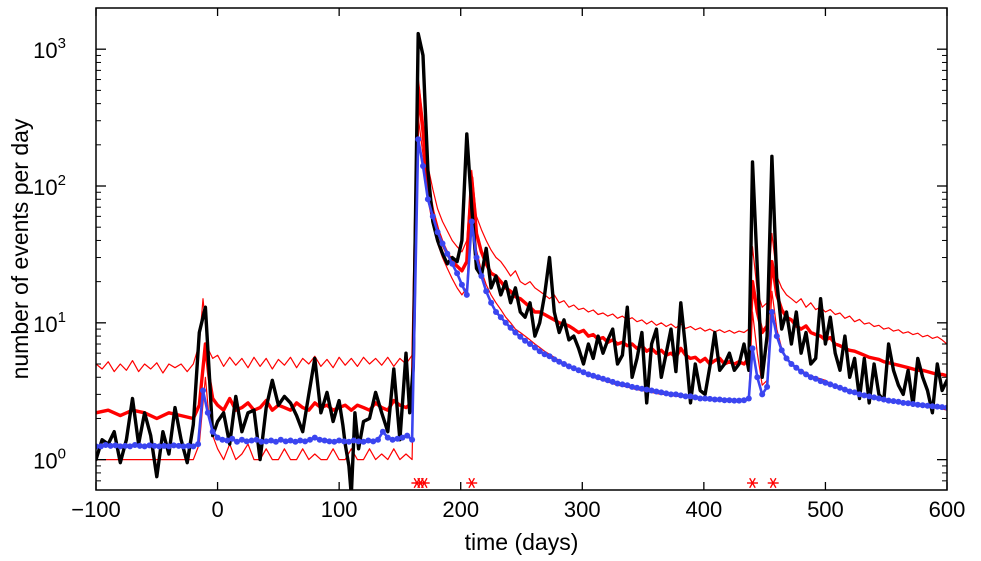 This screenshot has width=981, height=561. What do you see at coordinates (522, 542) in the screenshot?
I see `x-axis-label: time (days)` at bounding box center [522, 542].